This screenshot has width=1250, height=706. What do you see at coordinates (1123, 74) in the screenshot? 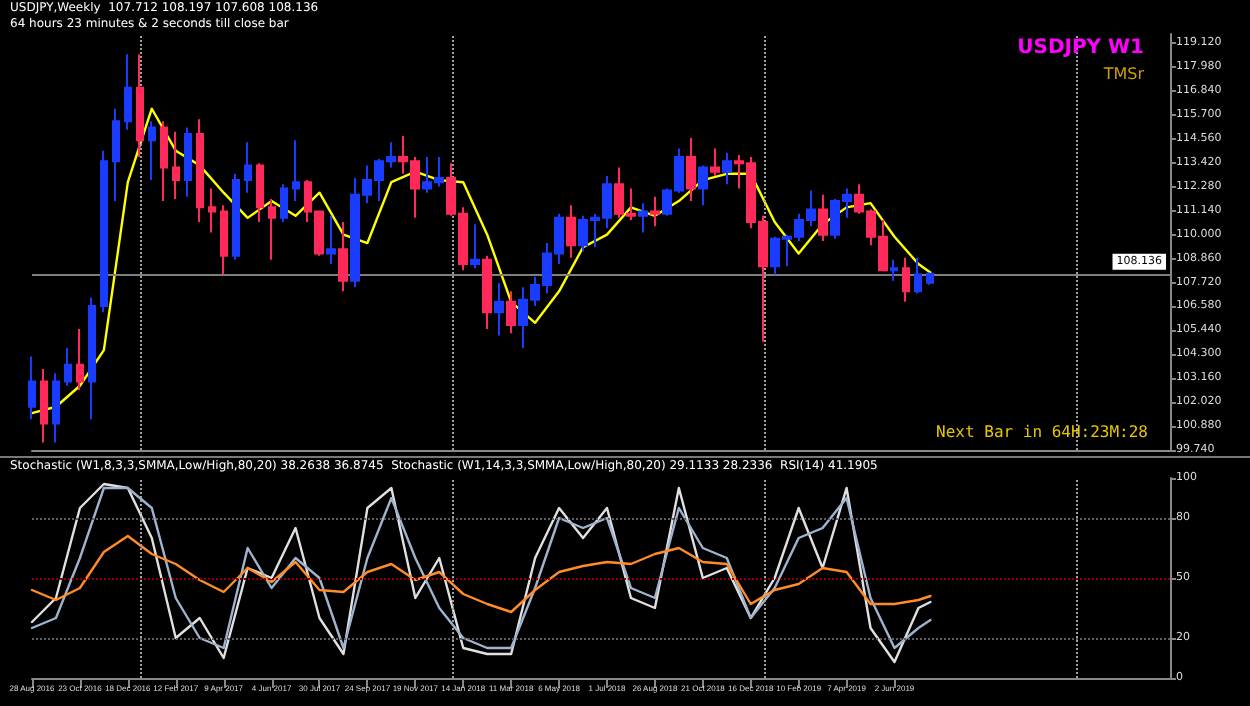
I see `text: TMSr` at bounding box center [1123, 74].